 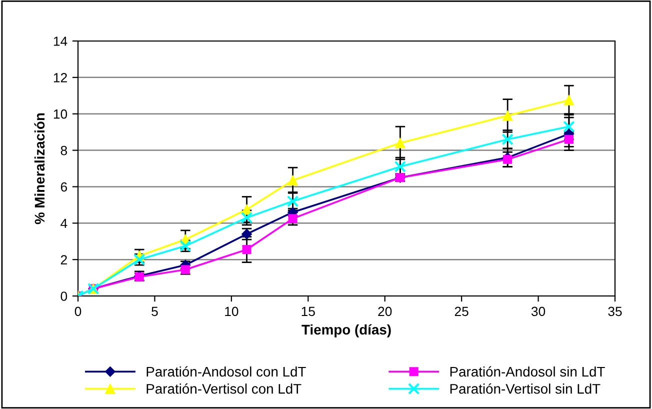 What do you see at coordinates (64, 296) in the screenshot?
I see `y-tick-label: 0` at bounding box center [64, 296].